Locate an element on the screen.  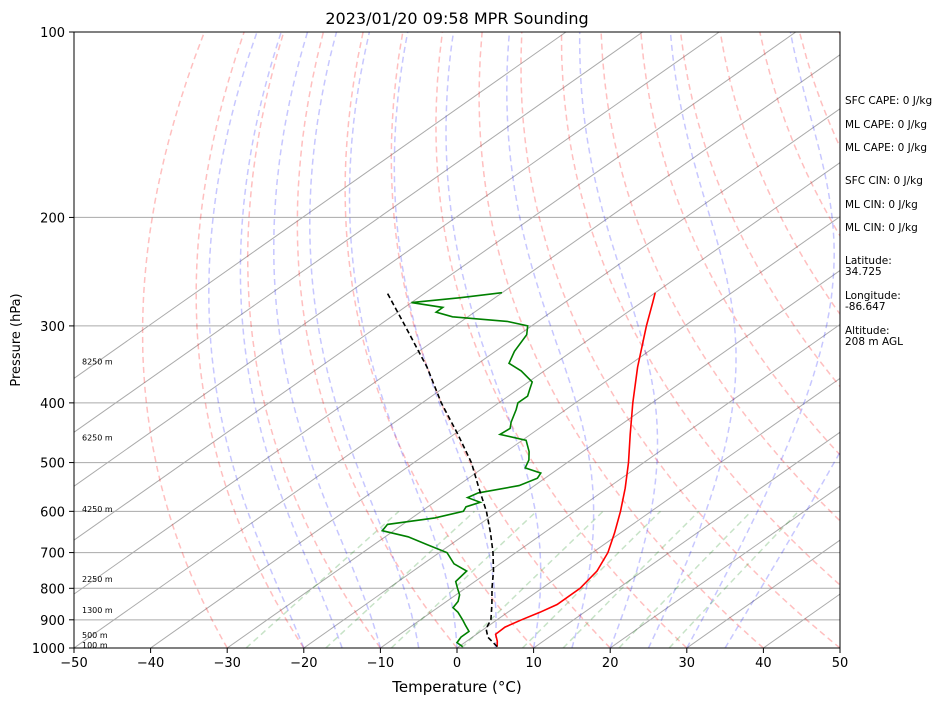
height-label: 6250 m is located at coordinates (97, 437).